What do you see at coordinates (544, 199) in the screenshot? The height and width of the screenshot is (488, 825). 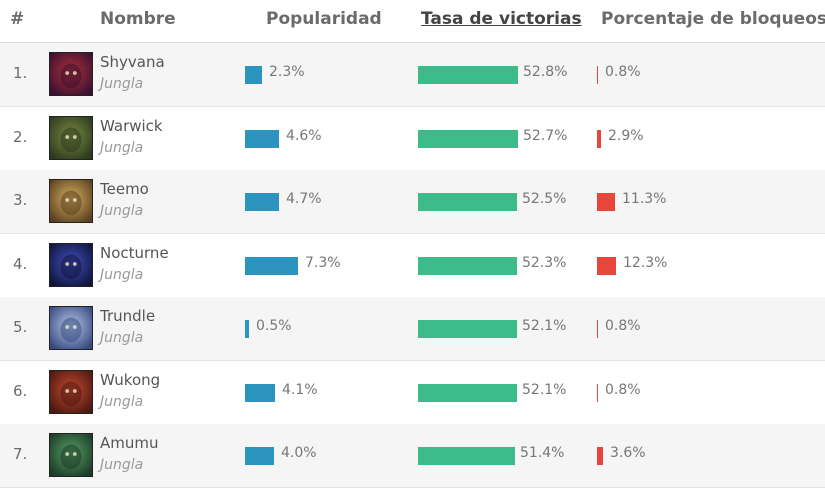 I see `winrate-value: 52.5%` at bounding box center [544, 199].